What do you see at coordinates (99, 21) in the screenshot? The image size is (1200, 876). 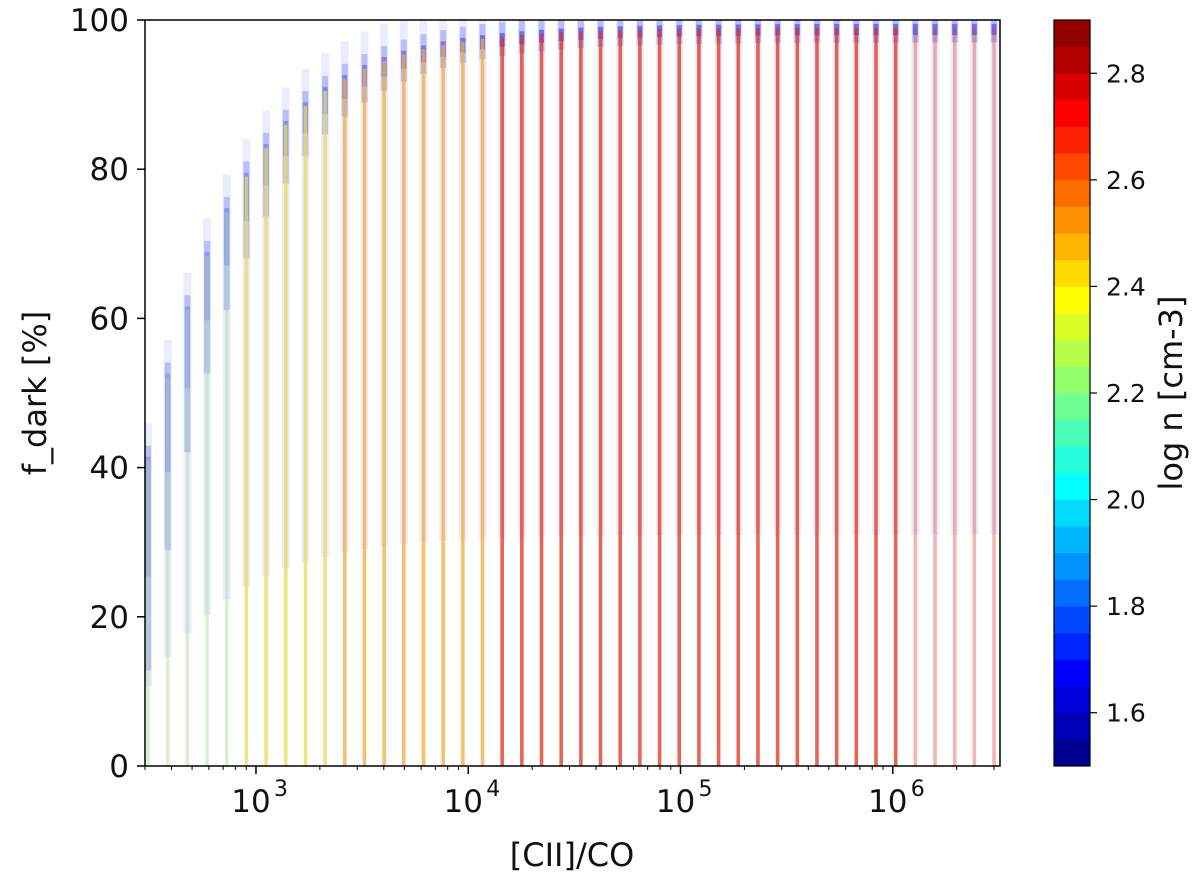 I see `y-tick-label: 100` at bounding box center [99, 21].